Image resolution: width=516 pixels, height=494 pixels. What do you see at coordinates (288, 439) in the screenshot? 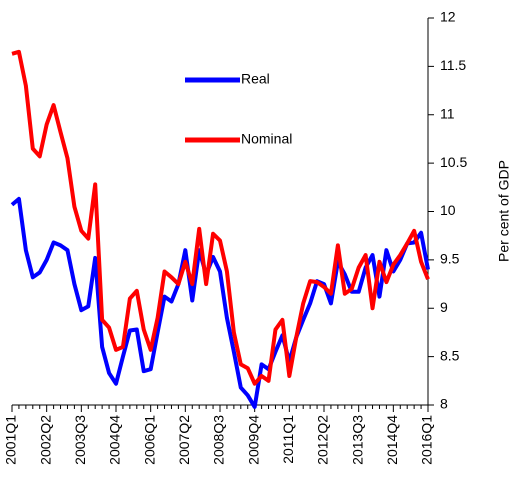
I see `x-tick-label: 2011Q1` at bounding box center [288, 439].